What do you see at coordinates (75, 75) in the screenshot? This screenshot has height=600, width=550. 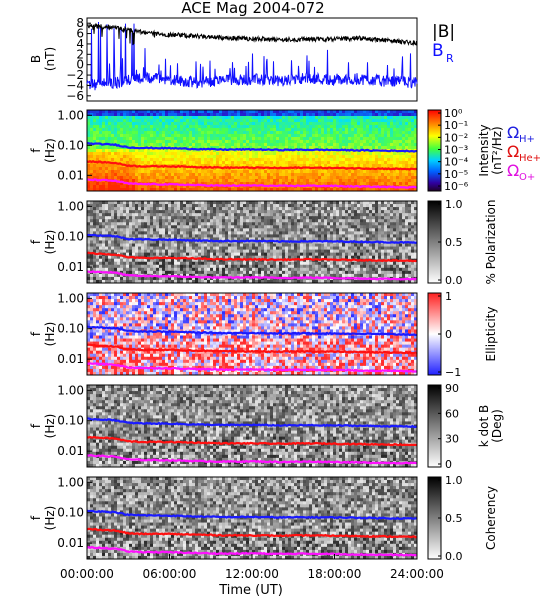 I see `b-ytick-label: −2` at bounding box center [75, 75].